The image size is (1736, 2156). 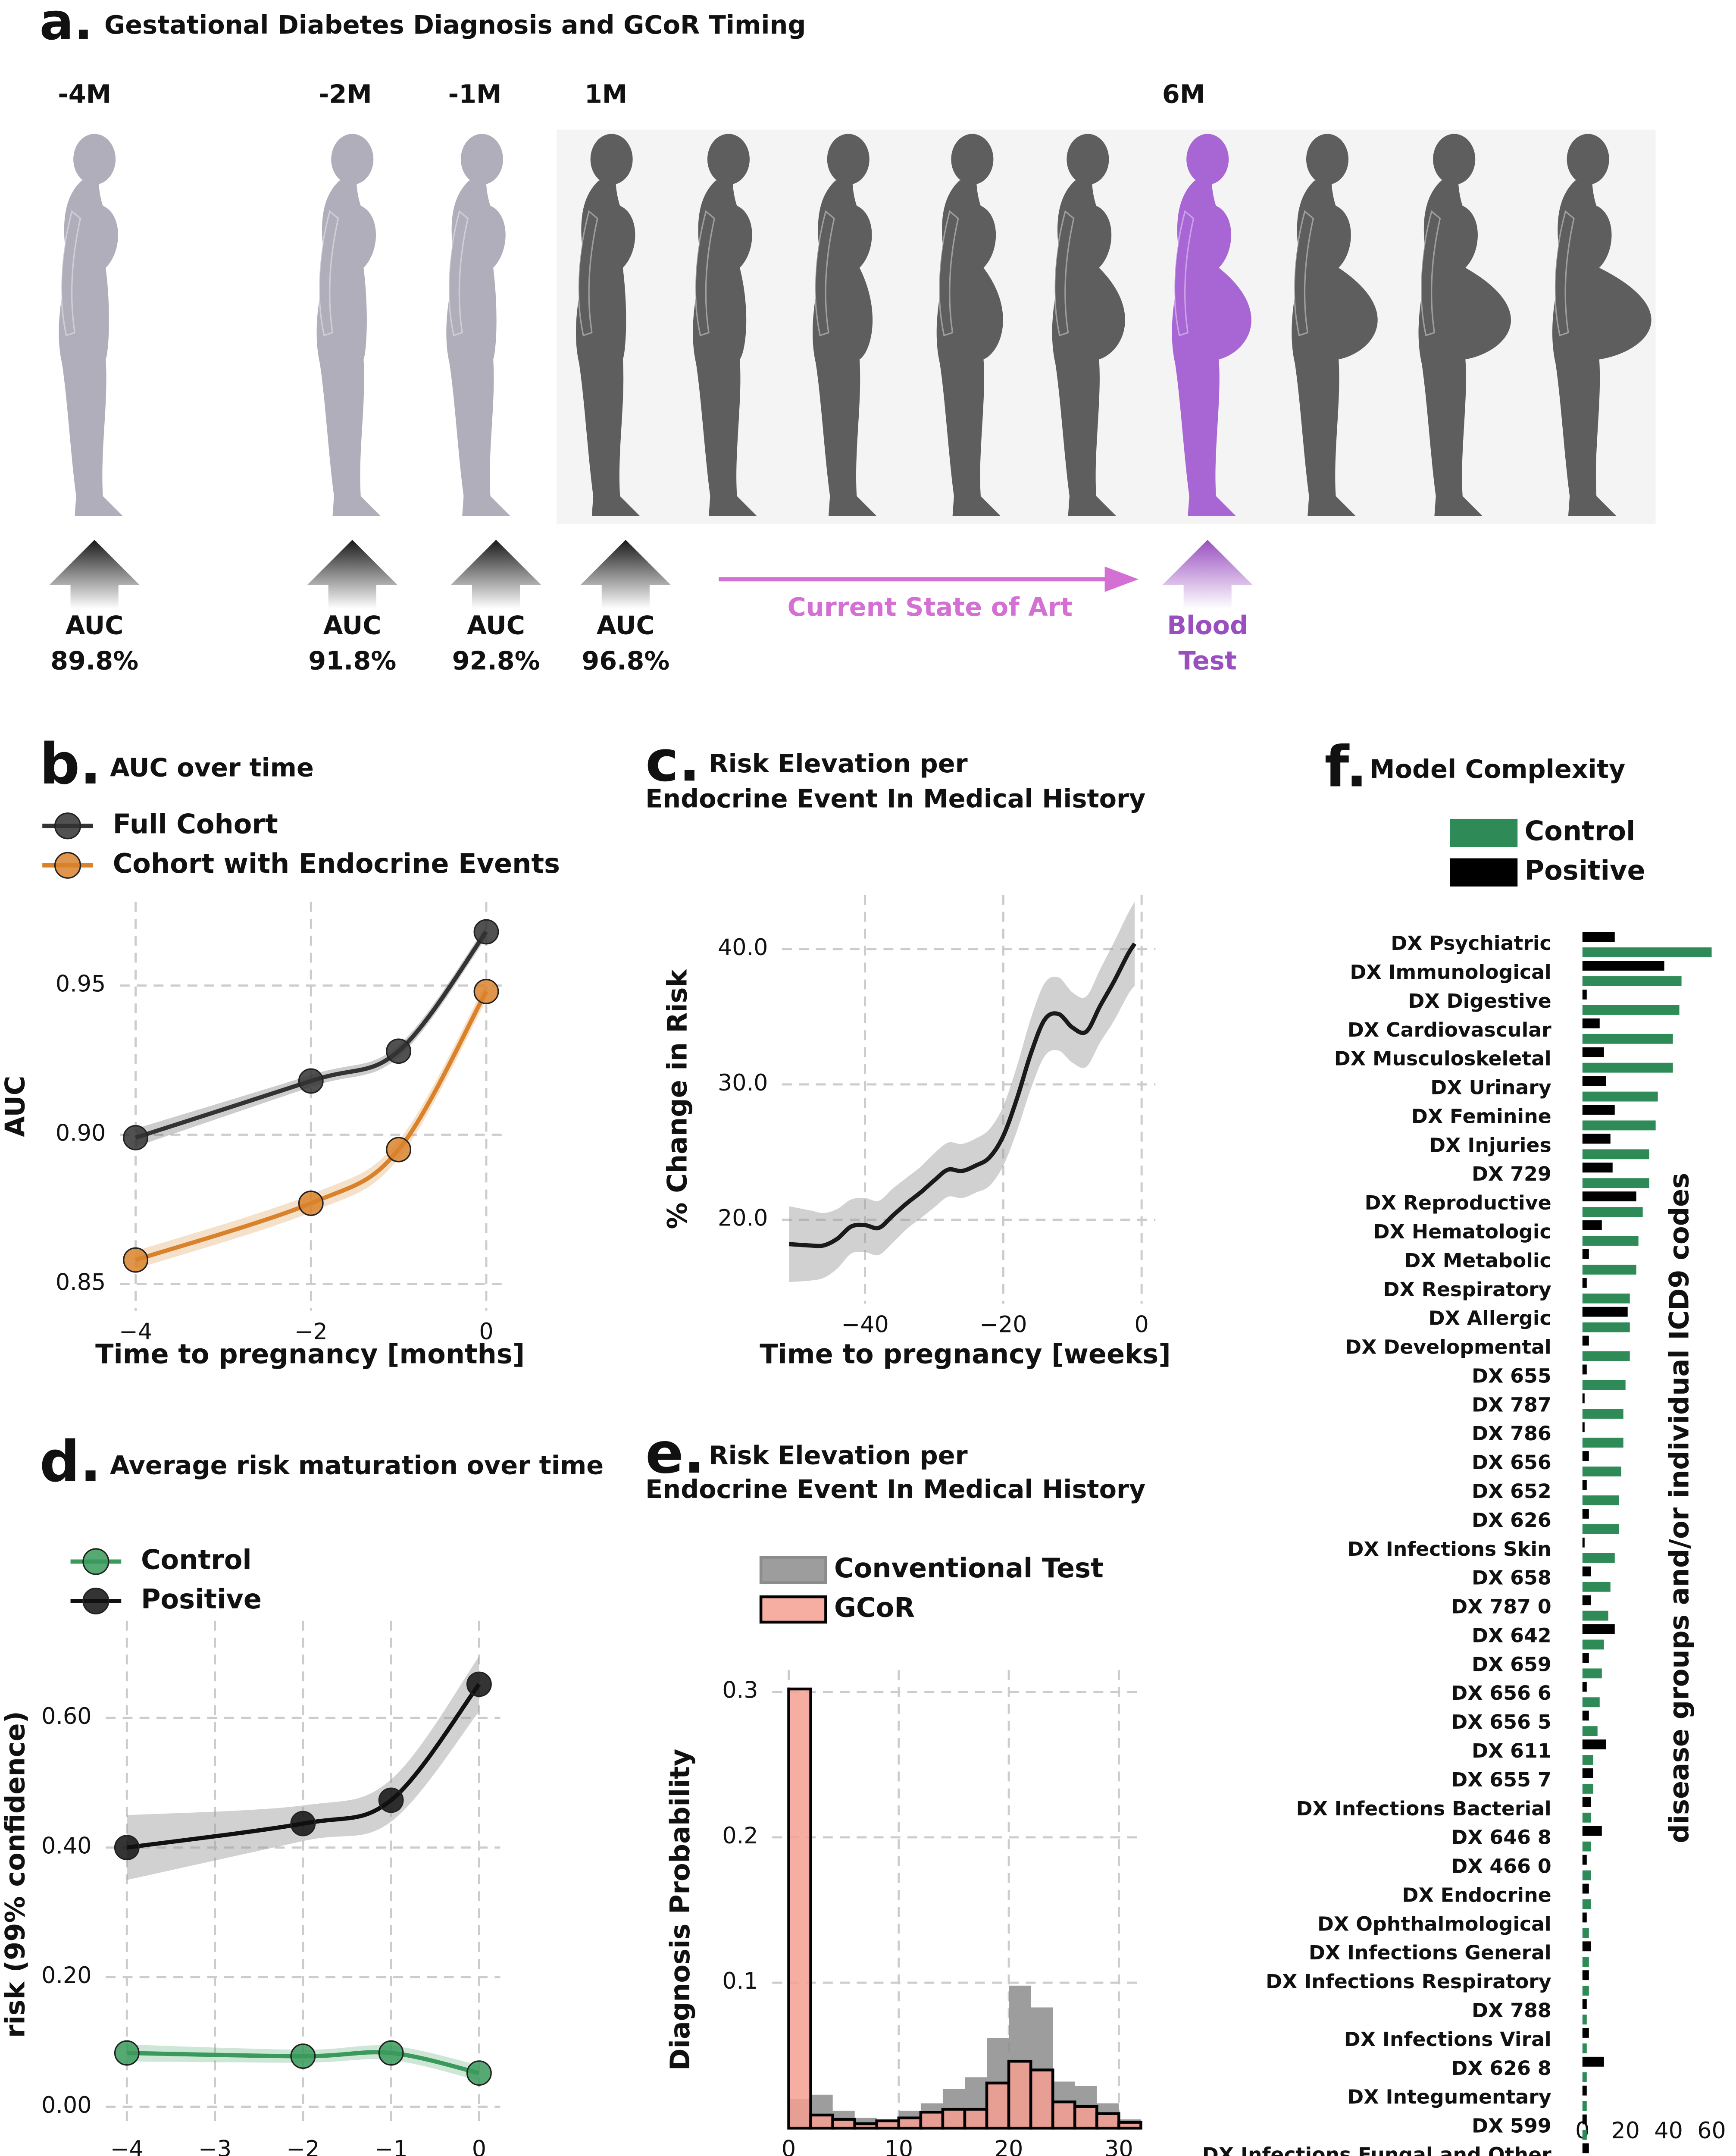 What do you see at coordinates (66, 1716) in the screenshot?
I see `y-tick-label: 0.60` at bounding box center [66, 1716].